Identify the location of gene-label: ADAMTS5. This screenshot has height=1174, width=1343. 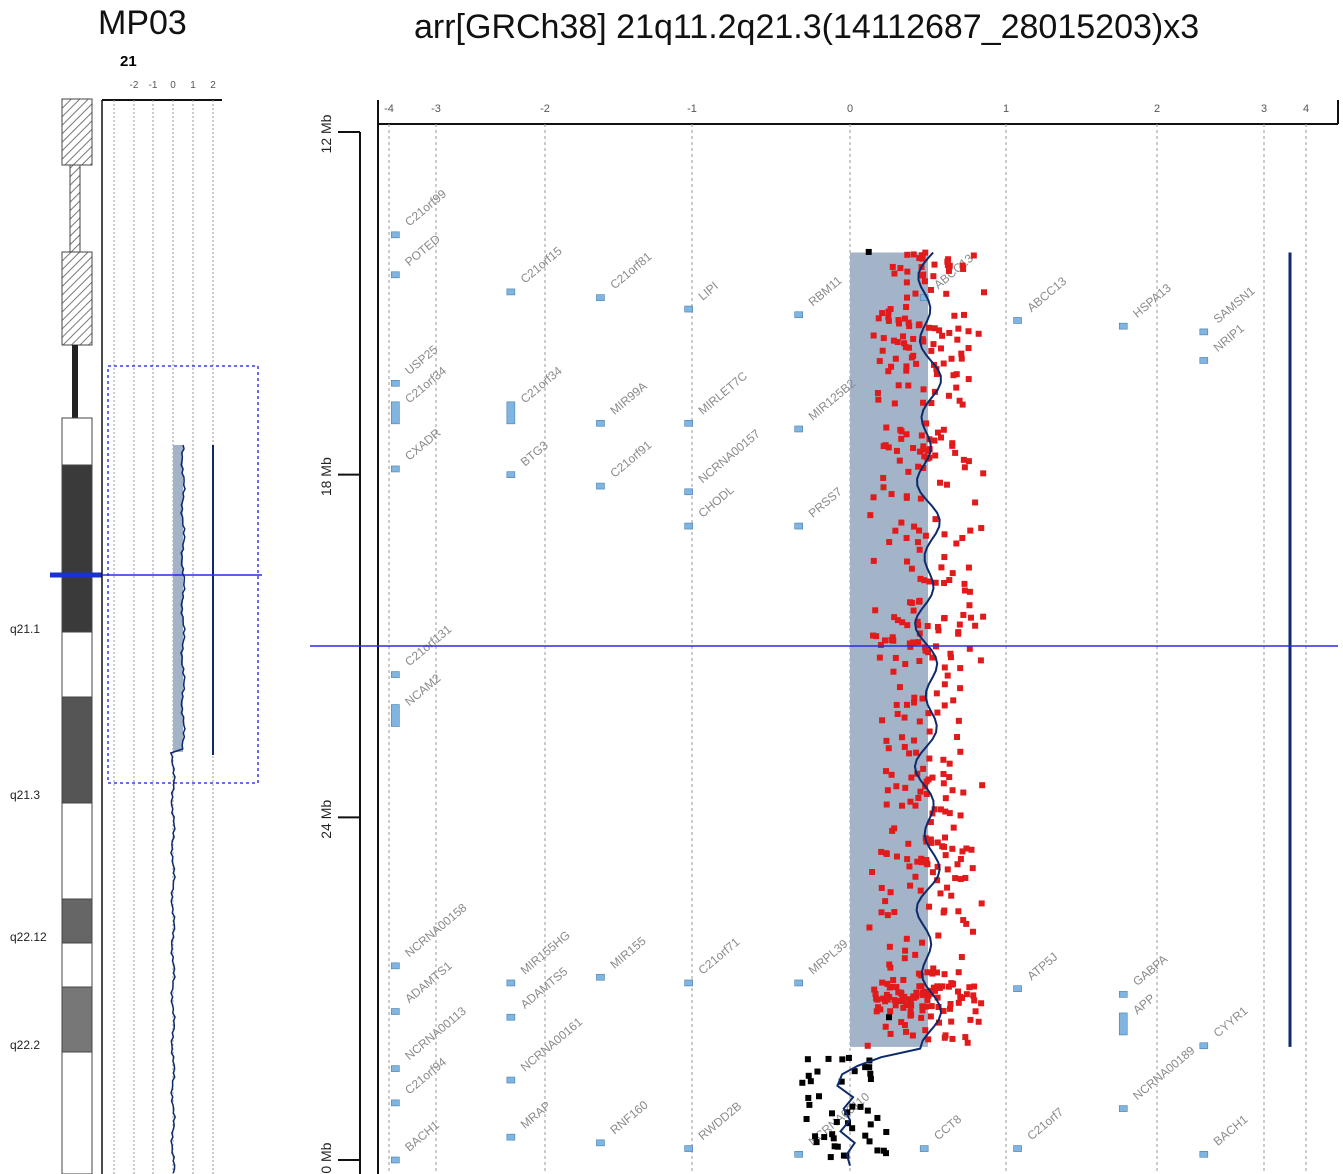
(544, 987).